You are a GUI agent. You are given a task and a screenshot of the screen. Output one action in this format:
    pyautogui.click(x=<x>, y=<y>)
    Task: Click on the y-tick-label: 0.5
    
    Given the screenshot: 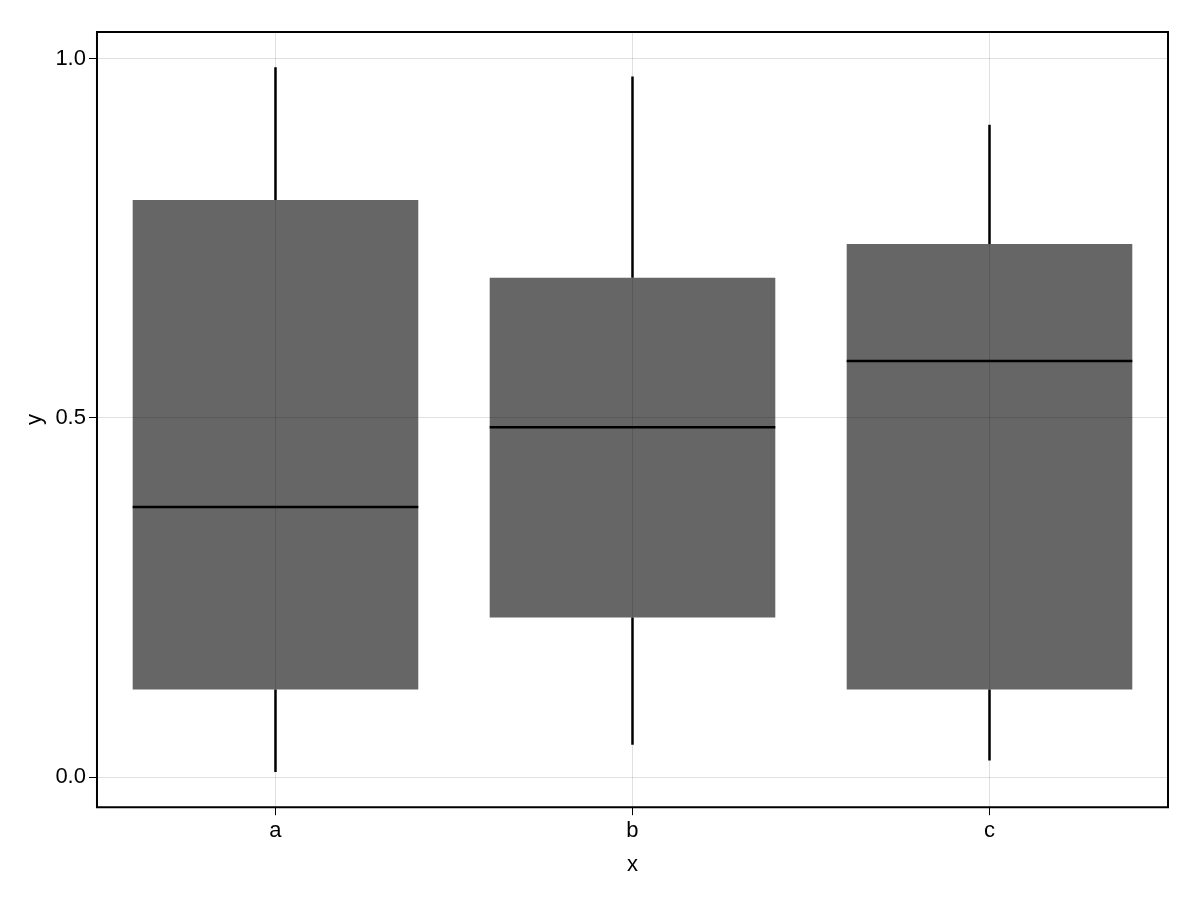 What is the action you would take?
    pyautogui.click(x=70, y=416)
    